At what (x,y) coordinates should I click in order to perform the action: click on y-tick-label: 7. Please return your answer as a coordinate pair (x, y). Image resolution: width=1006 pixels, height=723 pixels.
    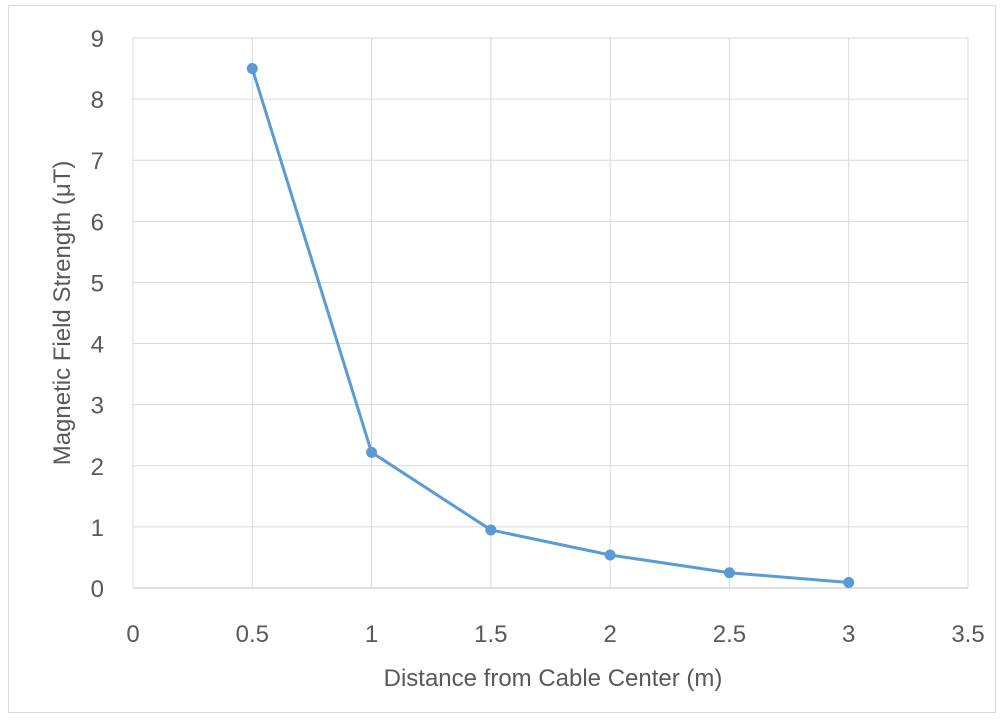
    Looking at the image, I should click on (97, 161).